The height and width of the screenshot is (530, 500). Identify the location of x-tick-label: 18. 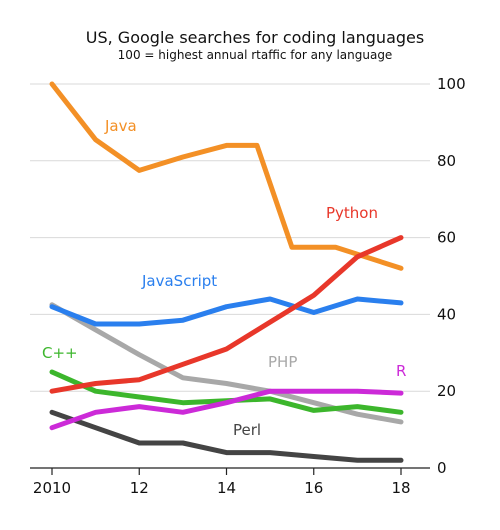
(400, 488).